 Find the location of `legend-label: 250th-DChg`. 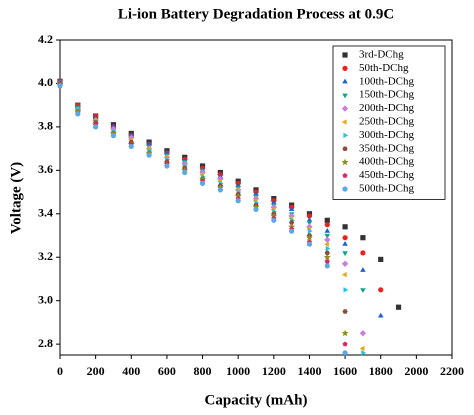

legend-label: 250th-DChg is located at coordinates (387, 122).